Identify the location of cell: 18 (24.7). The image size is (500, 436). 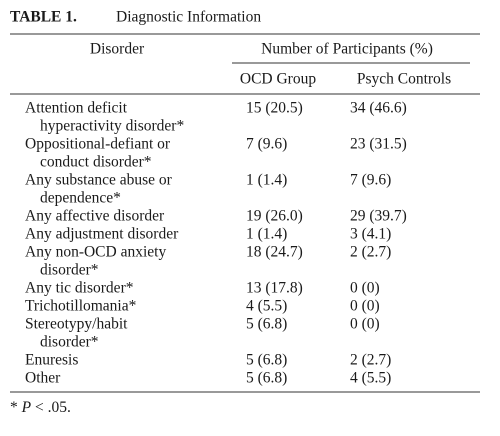
(274, 252).